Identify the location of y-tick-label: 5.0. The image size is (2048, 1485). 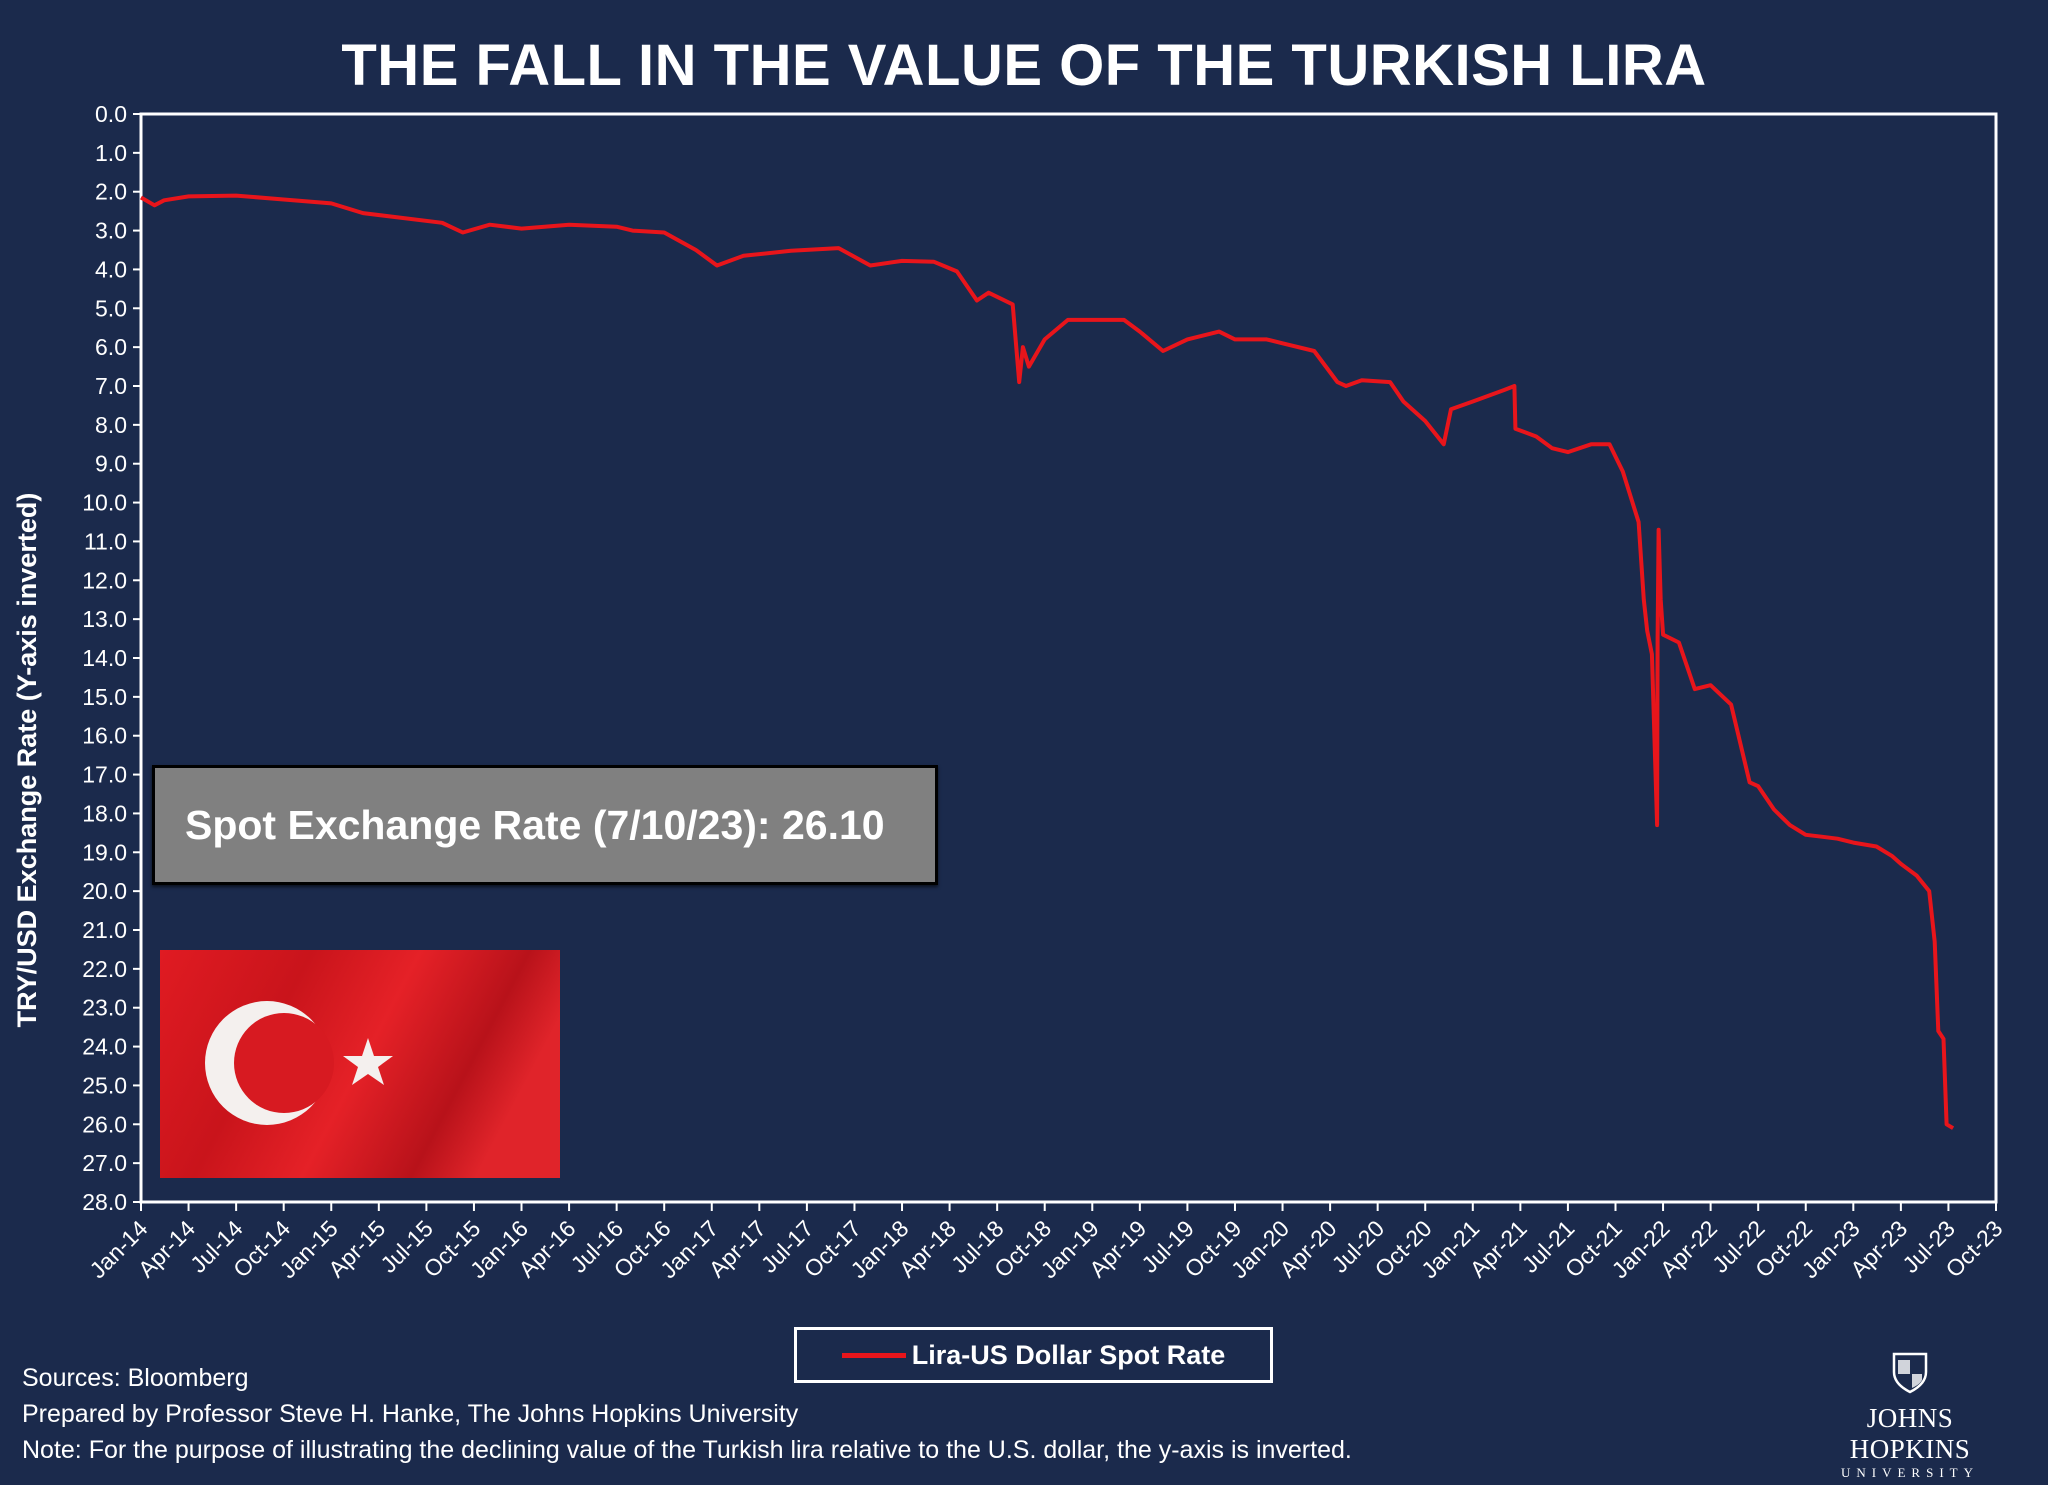
(111, 308).